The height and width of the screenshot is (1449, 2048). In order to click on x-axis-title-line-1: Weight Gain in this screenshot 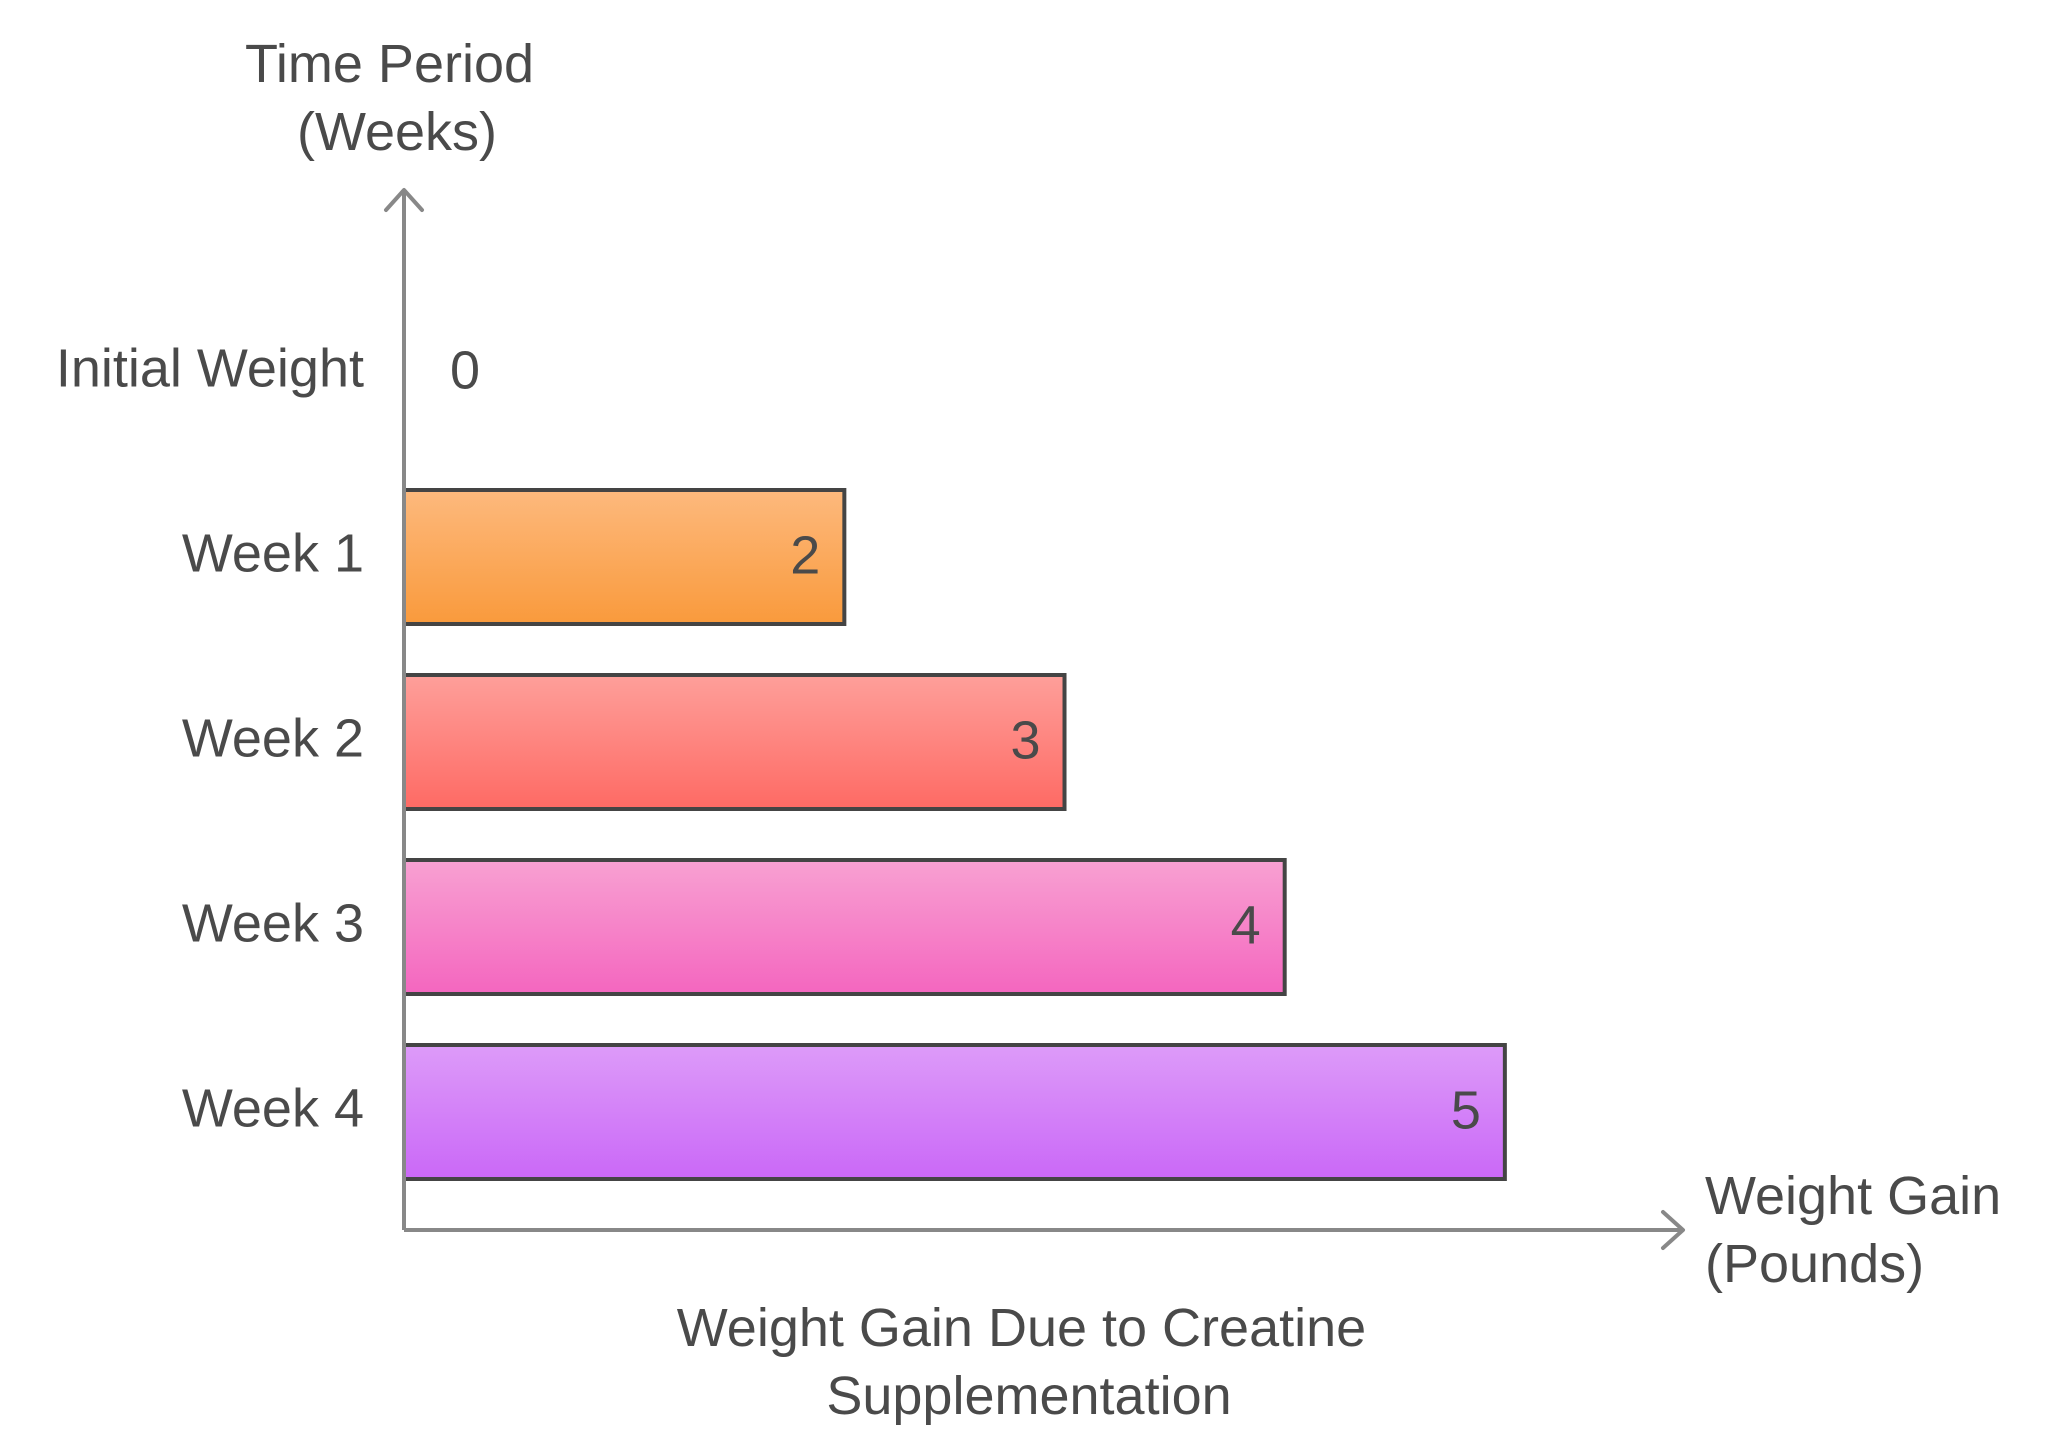, I will do `click(1853, 1196)`.